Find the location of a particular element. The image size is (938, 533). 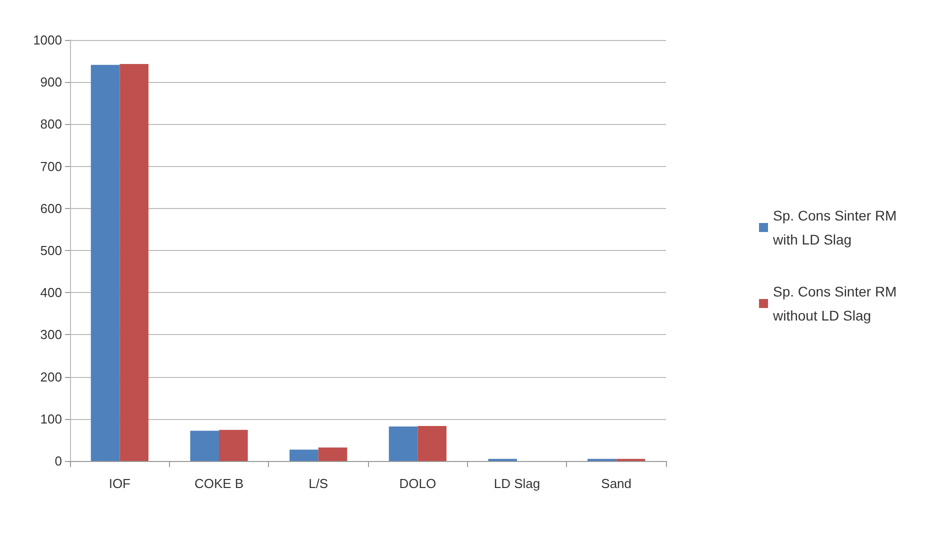

y-tick-label: 100 is located at coordinates (51, 418).